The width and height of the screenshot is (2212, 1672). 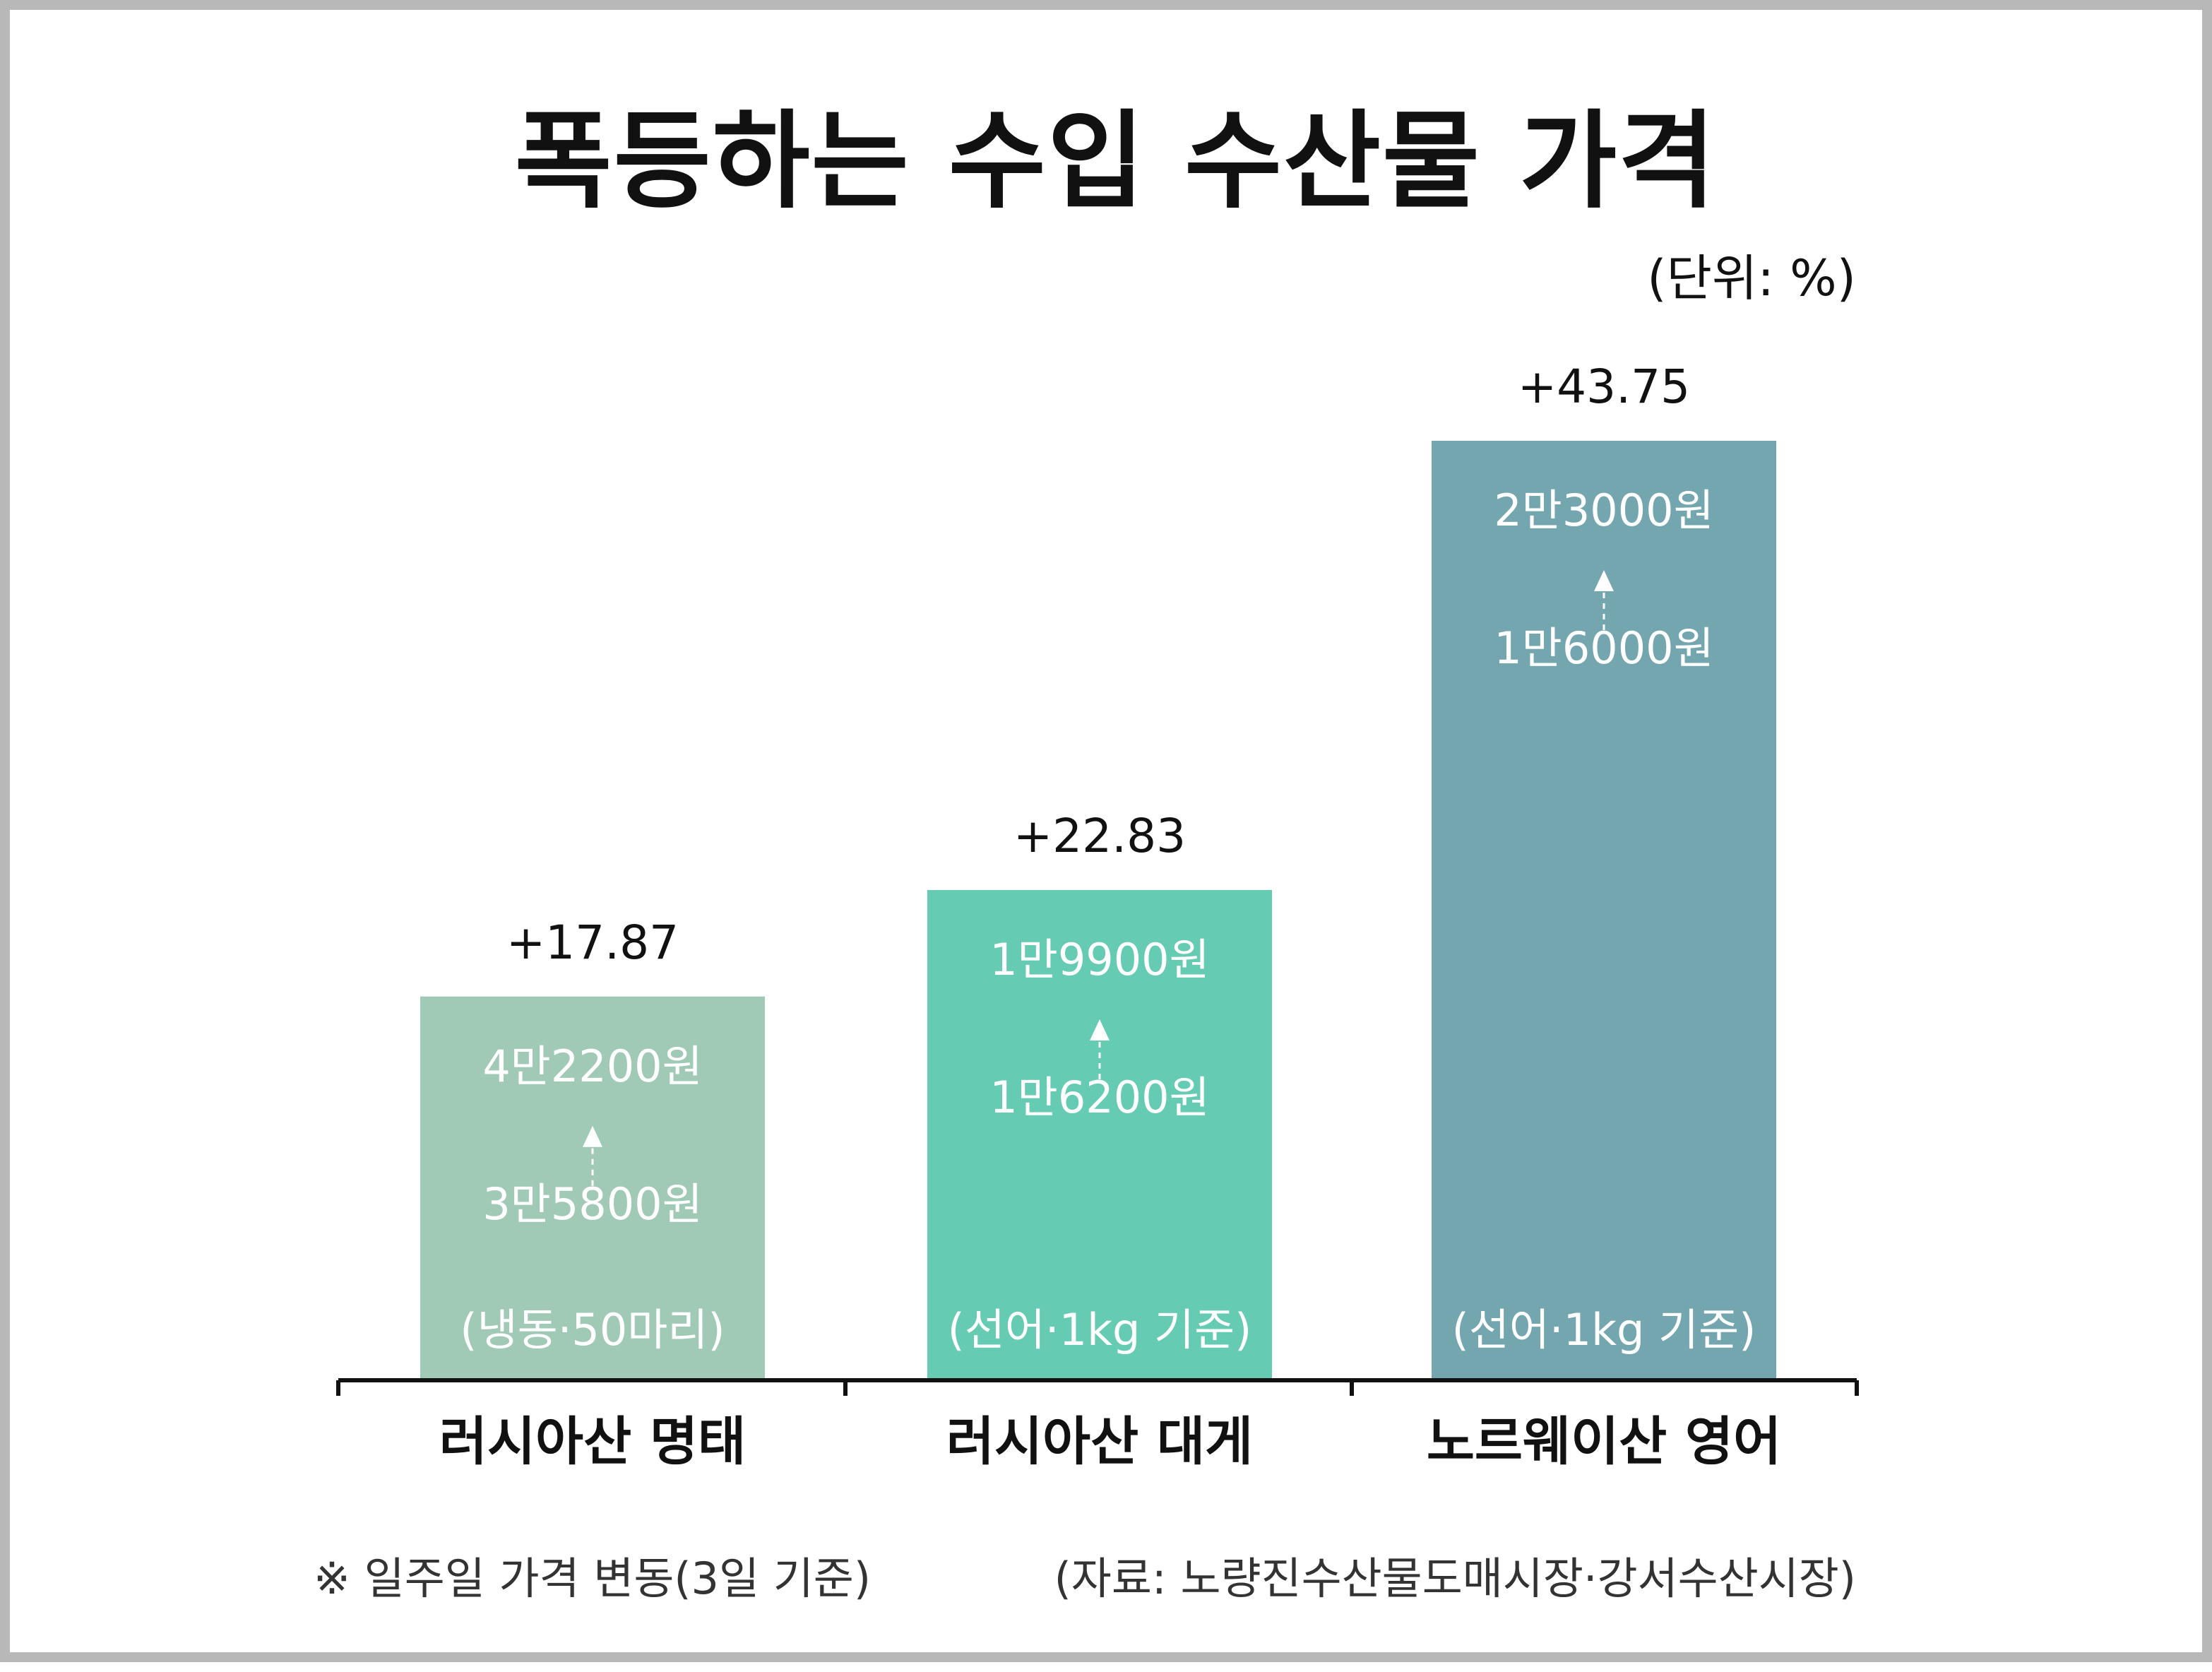 I want to click on value-label: +22.83, so click(x=1099, y=836).